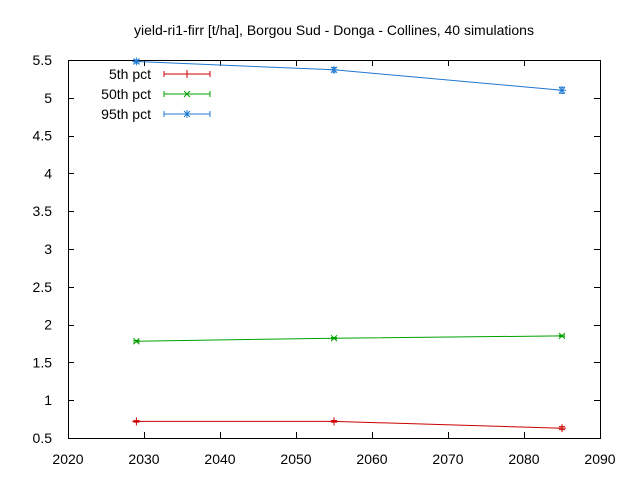 This screenshot has height=480, width=640. Describe the element at coordinates (599, 459) in the screenshot. I see `x-tick-label: 2090` at that location.